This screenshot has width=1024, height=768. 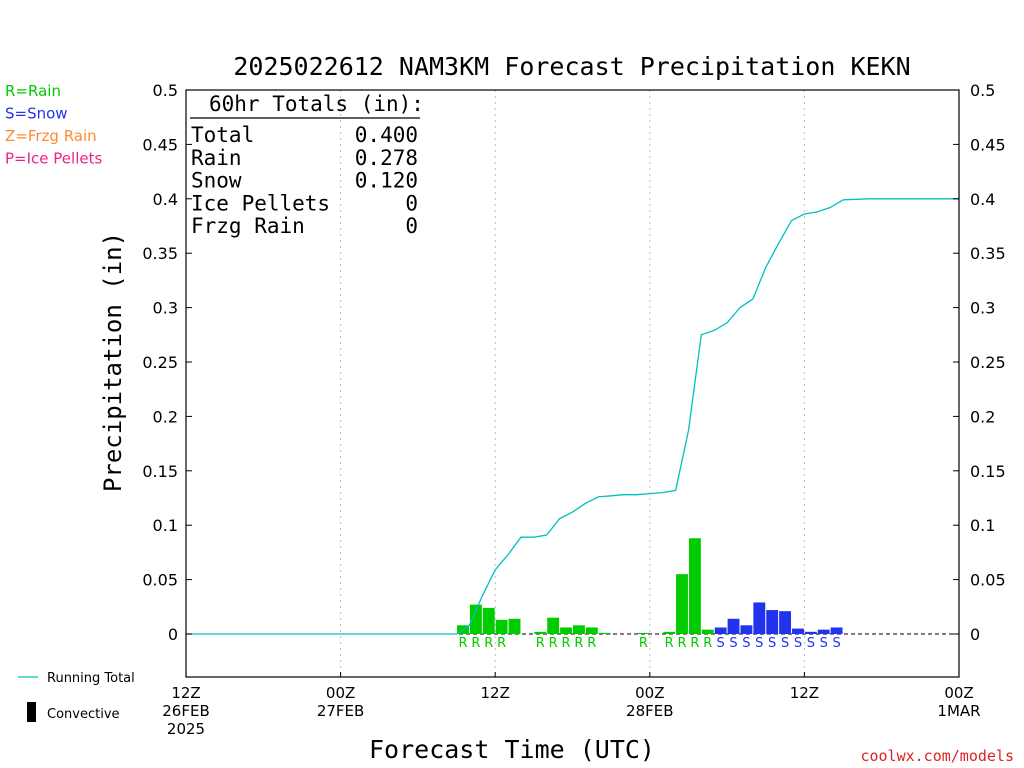 I want to click on type-marker-50: S, so click(x=824, y=643).